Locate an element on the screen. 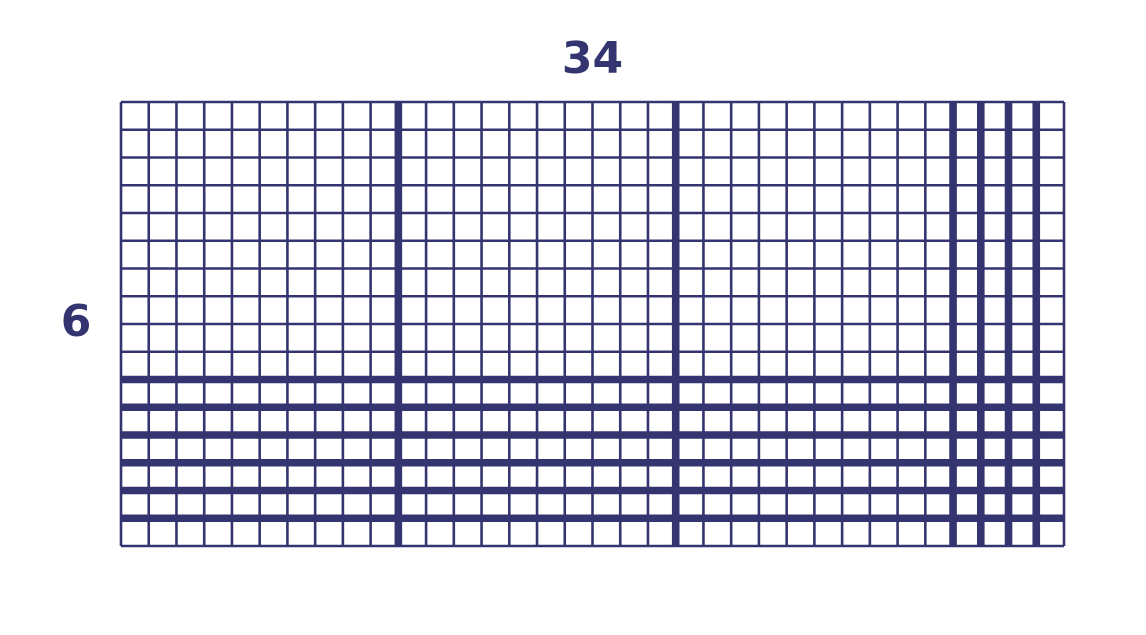  grid-height-label: 6 is located at coordinates (76, 321).